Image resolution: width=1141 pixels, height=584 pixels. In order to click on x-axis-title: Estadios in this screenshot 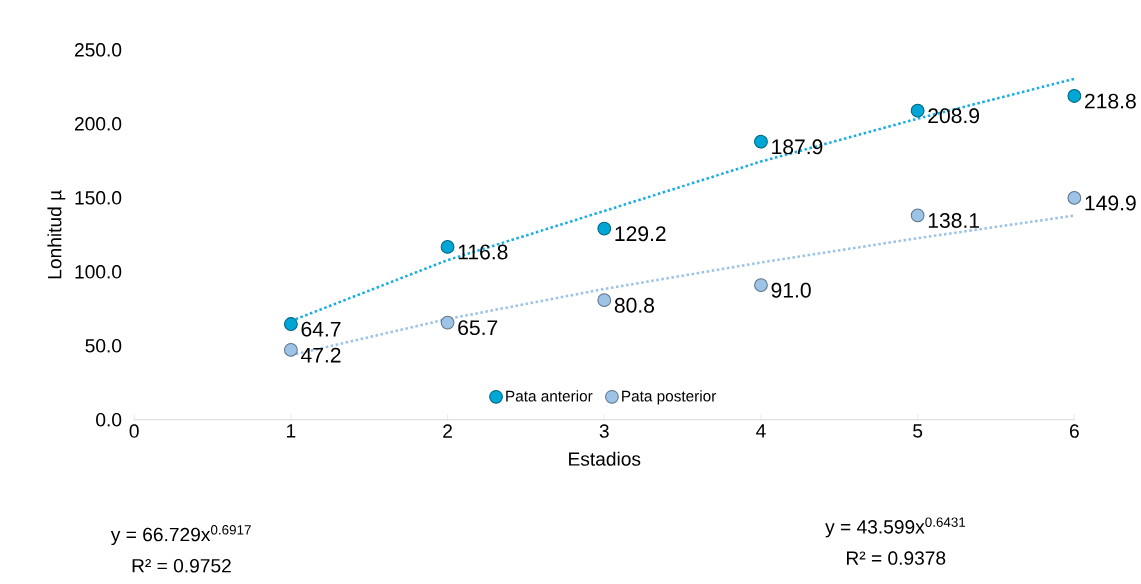, I will do `click(605, 458)`.